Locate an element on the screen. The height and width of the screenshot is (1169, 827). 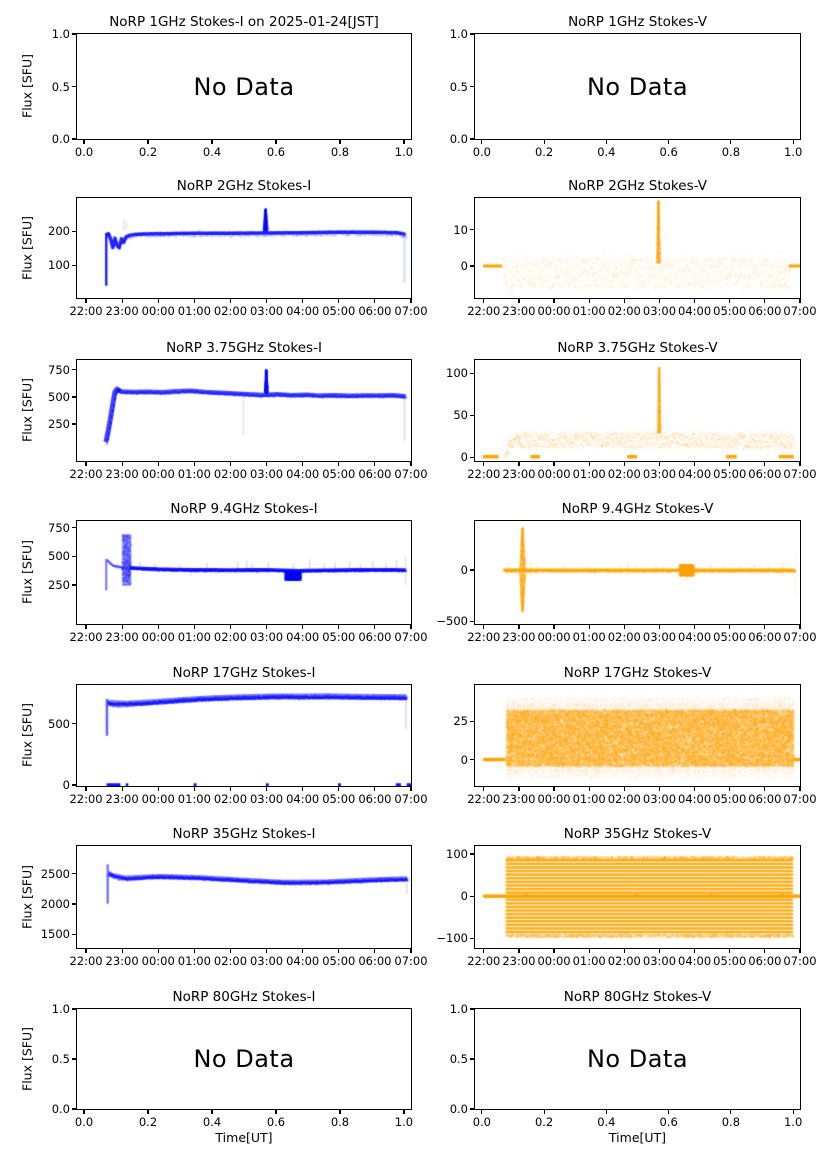
y-tick-label: 10 is located at coordinates (460, 229).